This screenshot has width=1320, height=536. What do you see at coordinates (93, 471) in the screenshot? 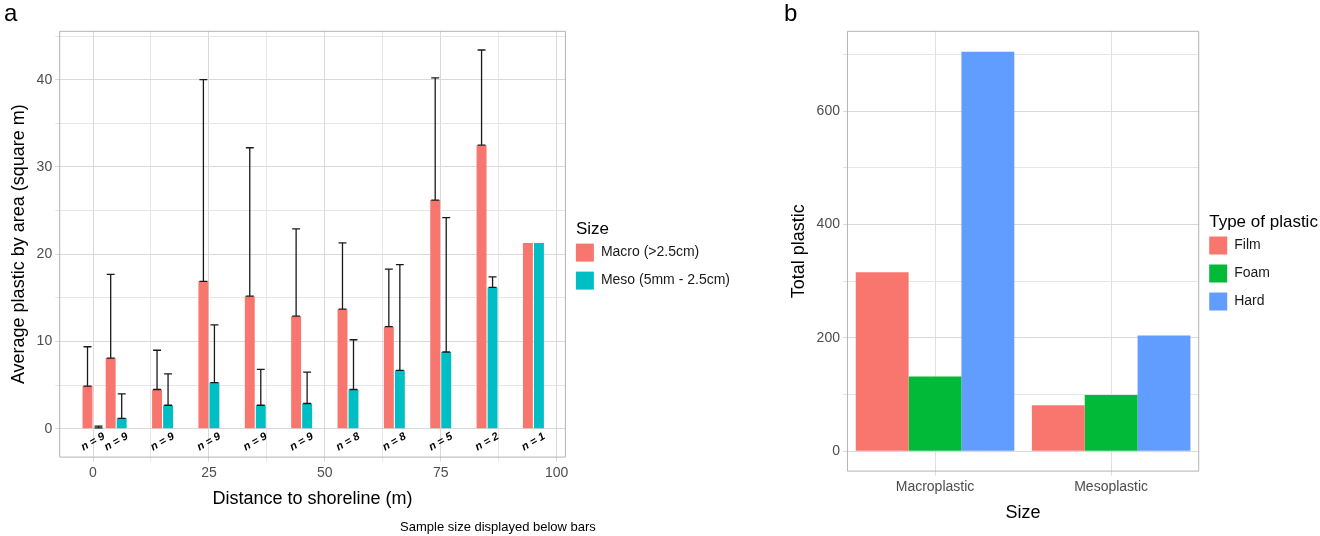
I see `x-tick-label: 0` at bounding box center [93, 471].